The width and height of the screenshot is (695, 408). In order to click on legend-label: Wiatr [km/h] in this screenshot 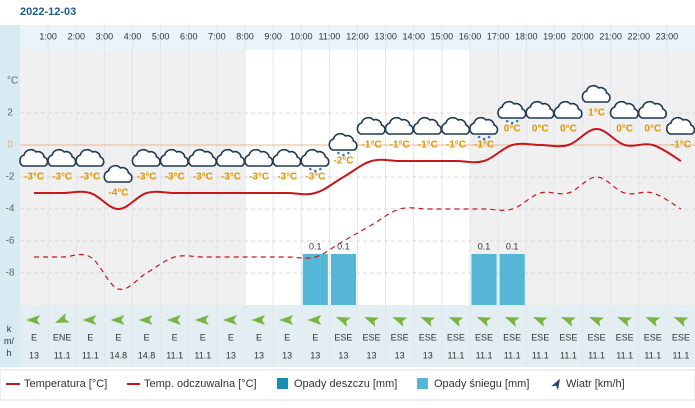, I will do `click(595, 384)`.